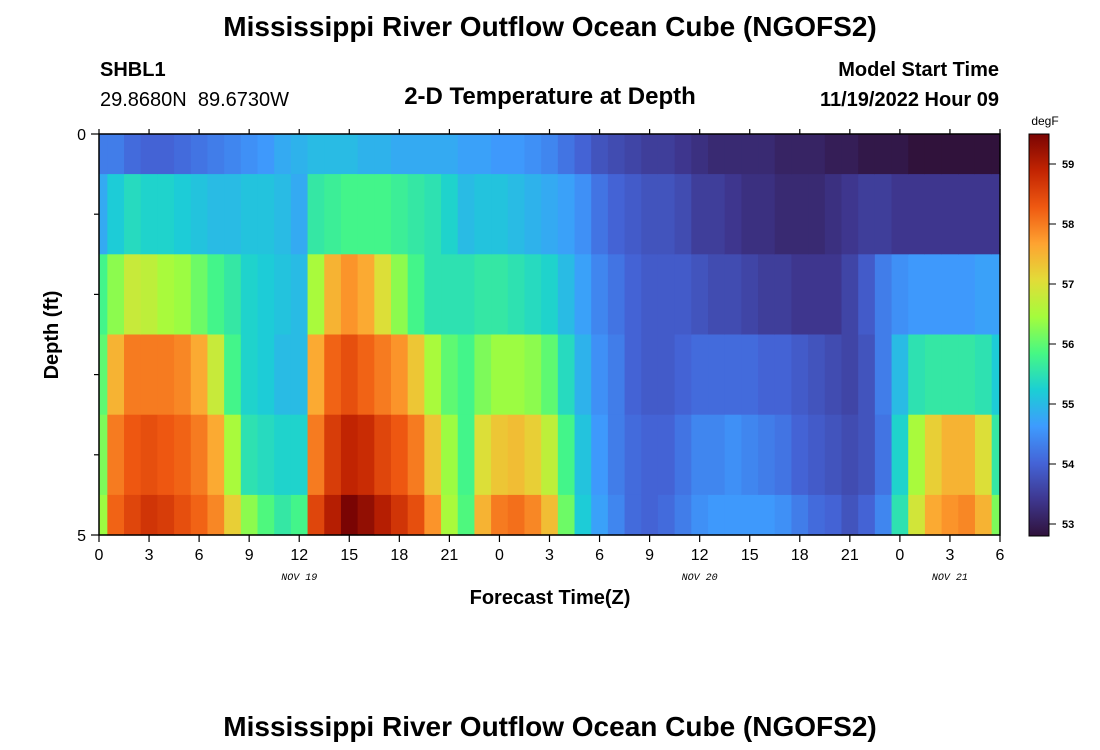  What do you see at coordinates (700, 578) in the screenshot?
I see `x-date-label: NOV 20` at bounding box center [700, 578].